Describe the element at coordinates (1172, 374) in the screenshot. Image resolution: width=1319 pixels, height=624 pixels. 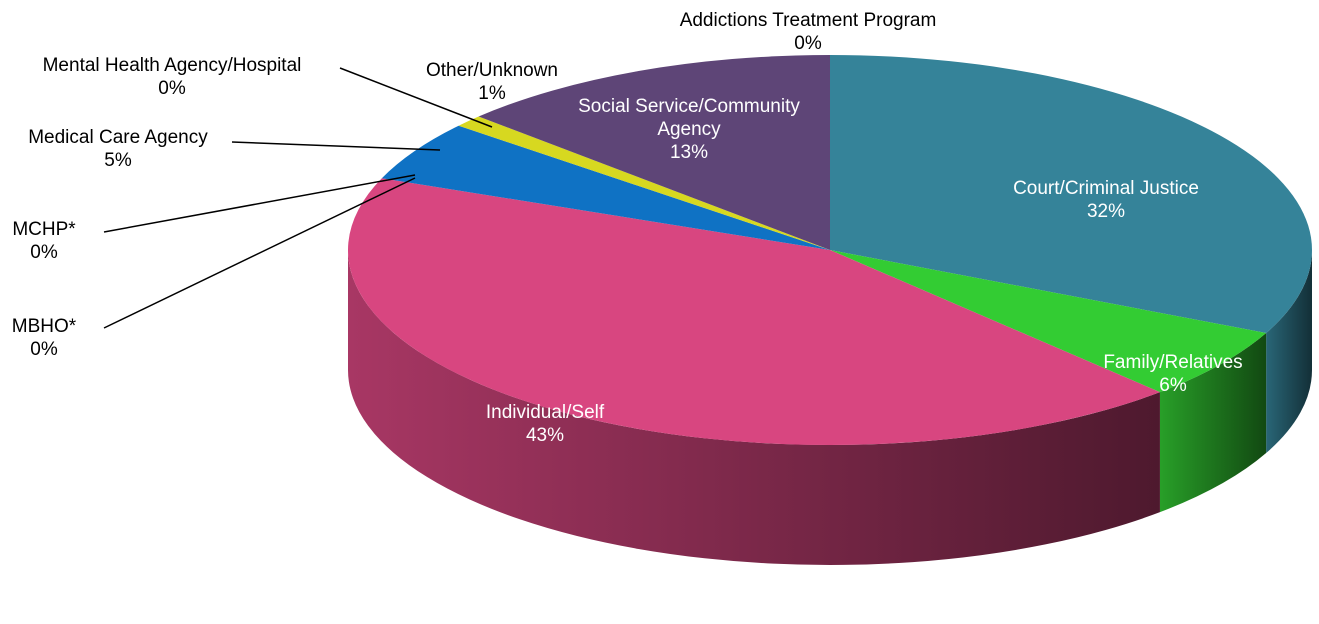
I see `label-family-relatives: Family/Relatives 6%` at that location.